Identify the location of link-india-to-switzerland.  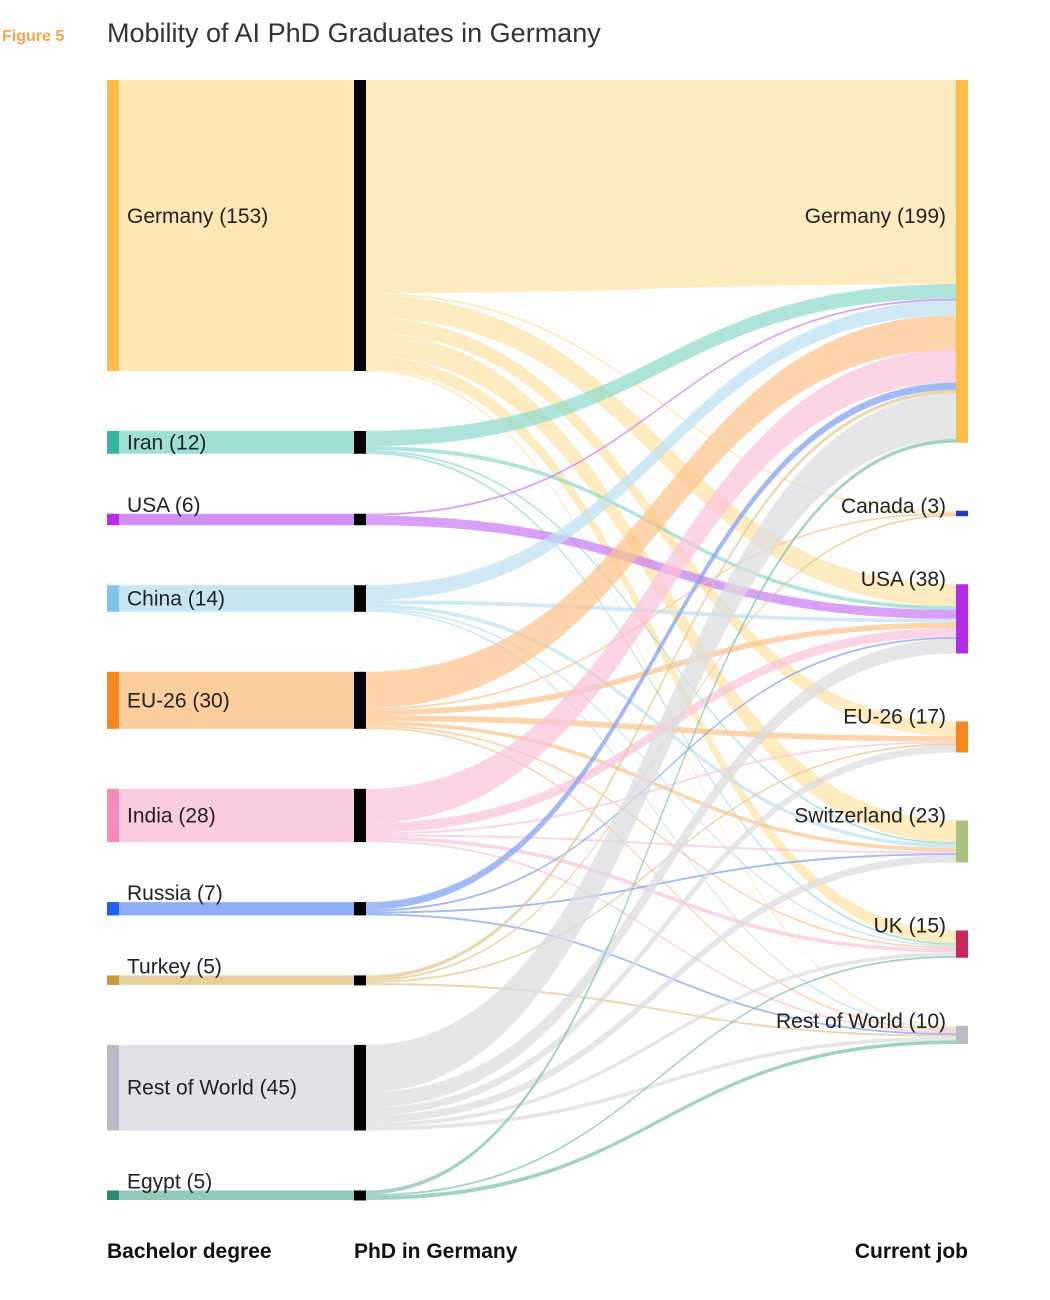
(661, 844).